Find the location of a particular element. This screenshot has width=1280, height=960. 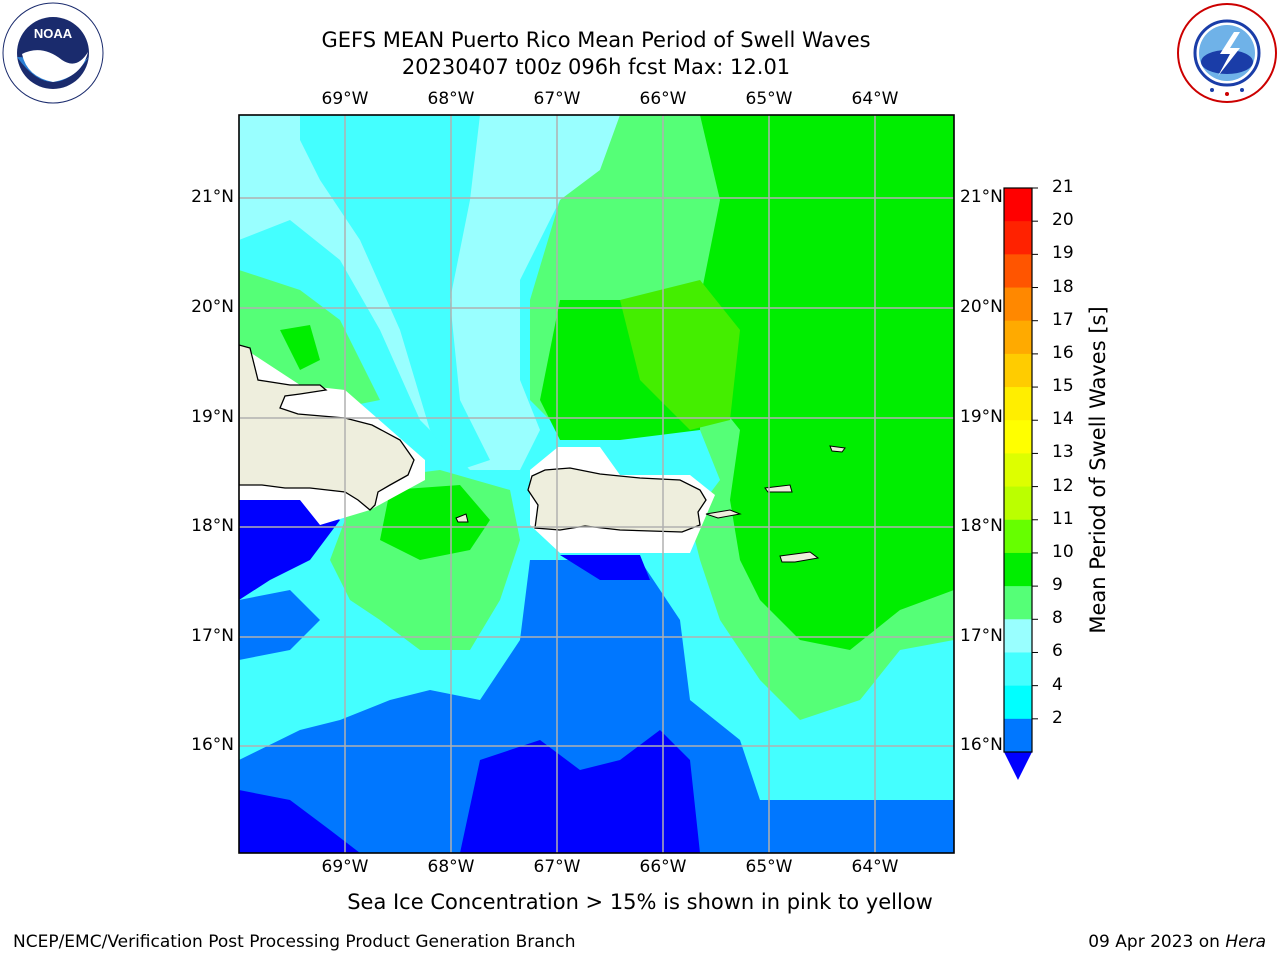

colorbar-tick-label: 9 is located at coordinates (1057, 585).